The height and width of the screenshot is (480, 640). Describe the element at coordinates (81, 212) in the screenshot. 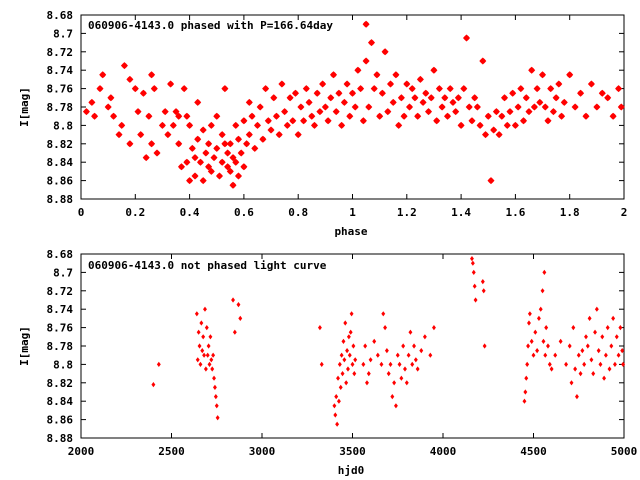

I see `x-tick-label: 0` at that location.